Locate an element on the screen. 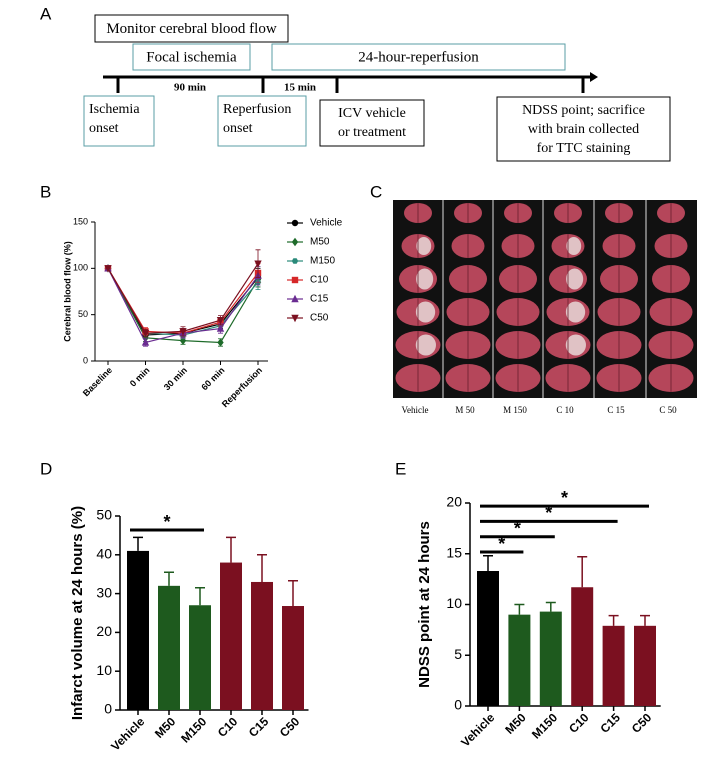  panel-label: A is located at coordinates (46, 13).